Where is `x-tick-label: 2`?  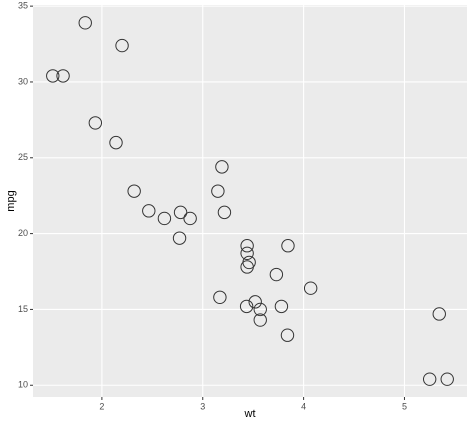
x-tick-label: 2 is located at coordinates (101, 406).